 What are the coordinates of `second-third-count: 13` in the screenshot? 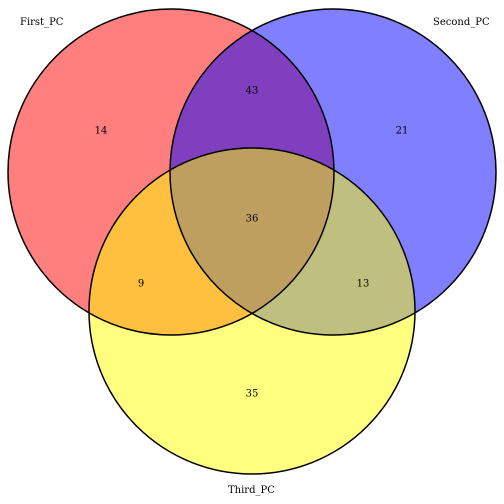 It's located at (363, 284).